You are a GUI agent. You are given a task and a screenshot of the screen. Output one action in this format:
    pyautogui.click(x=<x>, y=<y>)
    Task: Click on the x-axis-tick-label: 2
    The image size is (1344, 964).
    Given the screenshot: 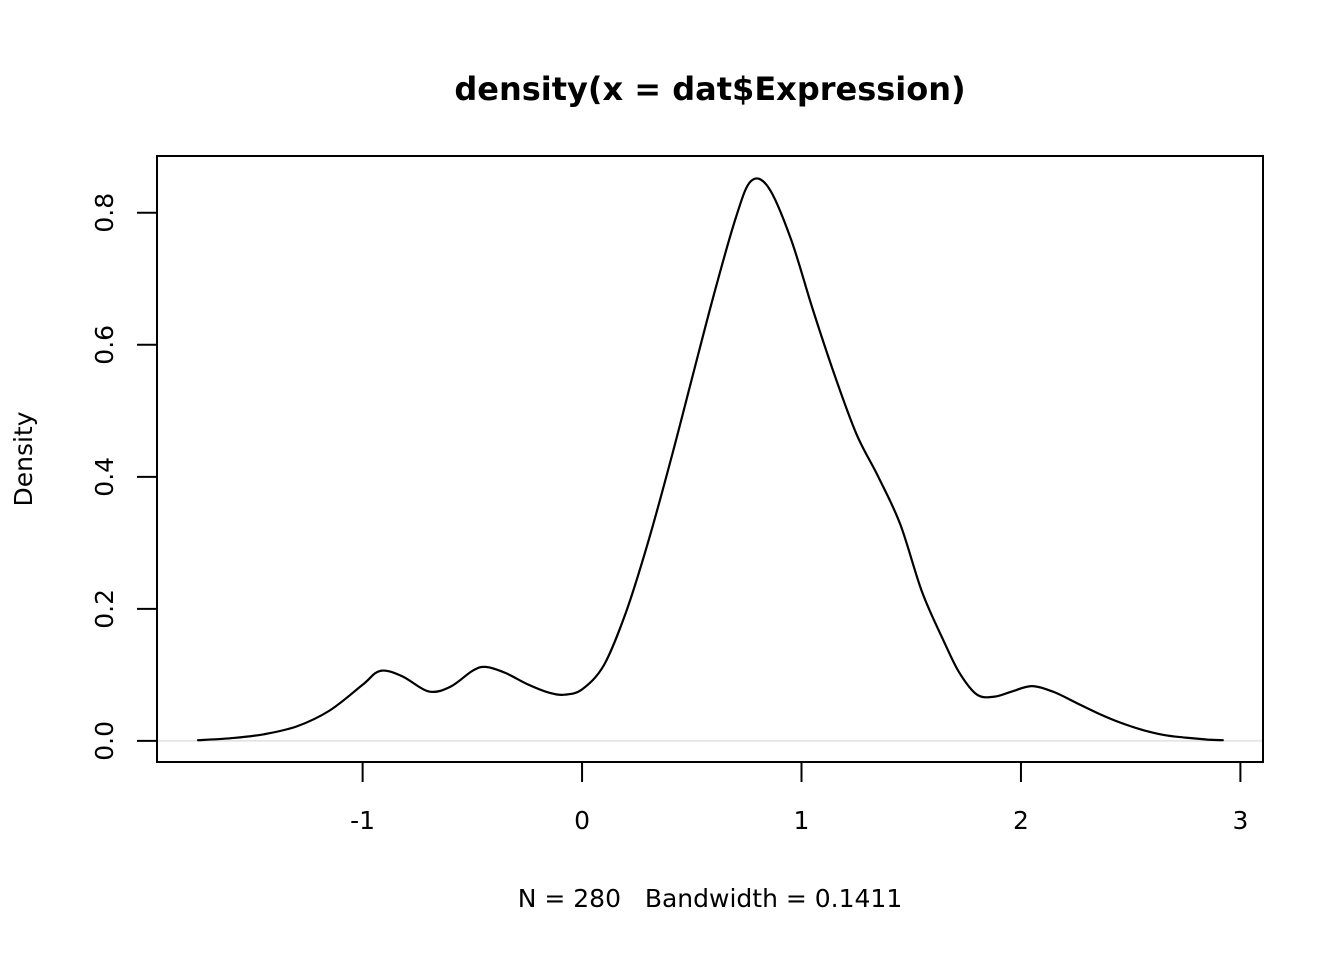 What is the action you would take?
    pyautogui.click(x=1021, y=820)
    